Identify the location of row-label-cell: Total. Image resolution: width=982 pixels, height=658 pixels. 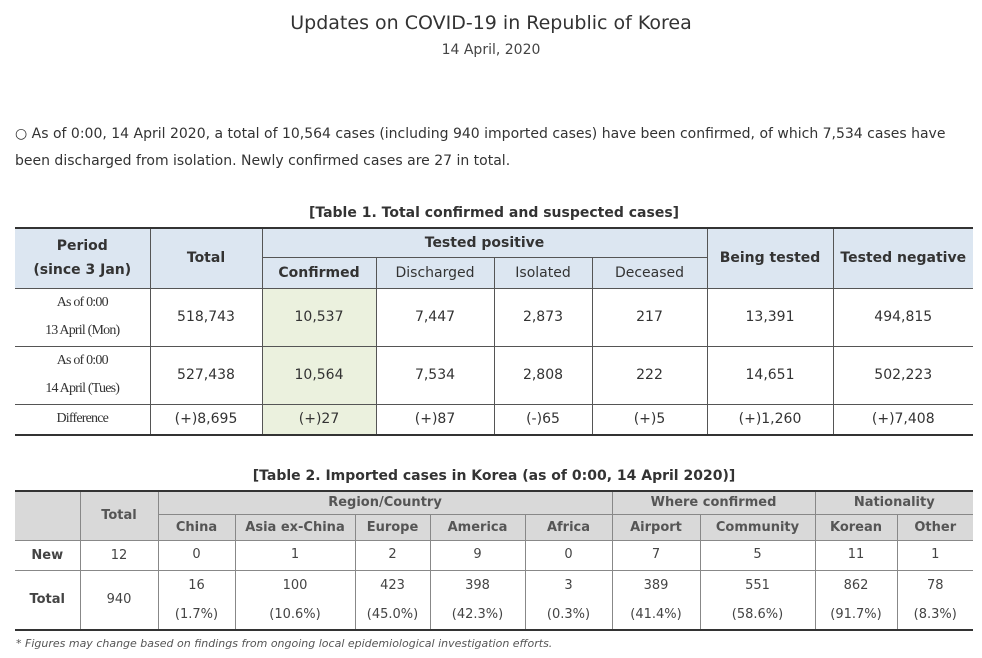
(48, 600).